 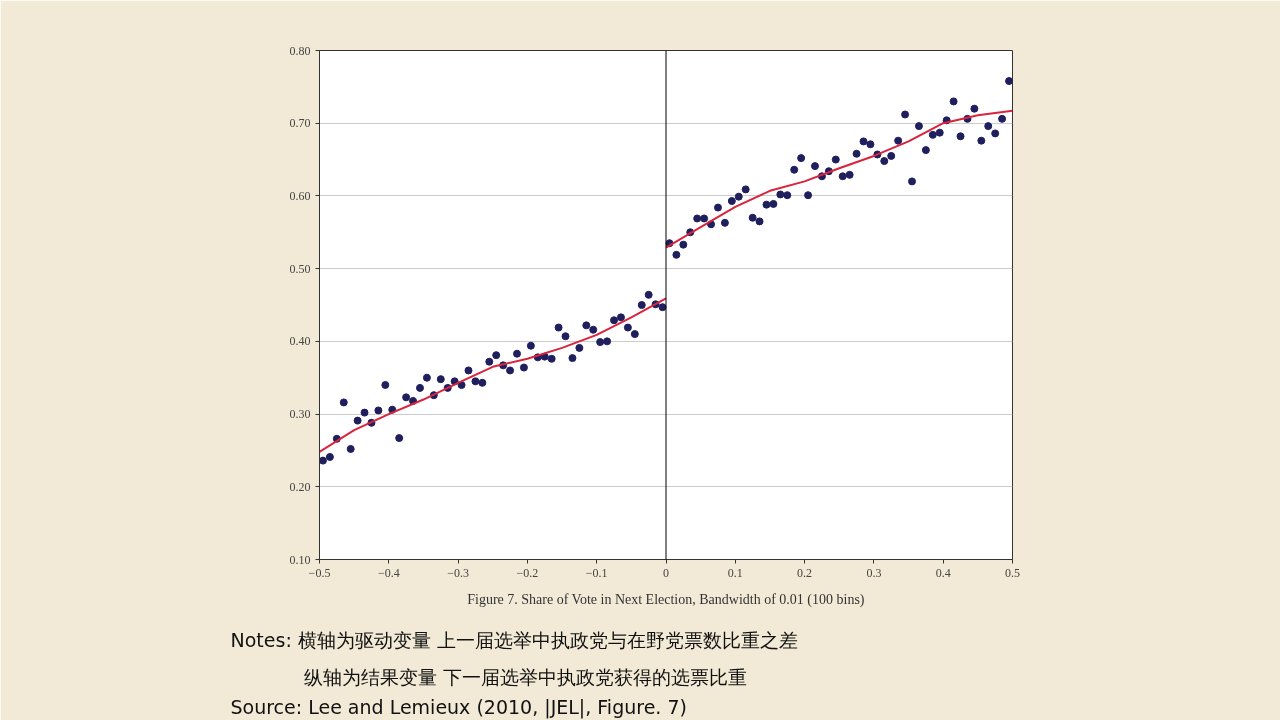 What do you see at coordinates (300, 268) in the screenshot?
I see `y-tick-label: 0.50` at bounding box center [300, 268].